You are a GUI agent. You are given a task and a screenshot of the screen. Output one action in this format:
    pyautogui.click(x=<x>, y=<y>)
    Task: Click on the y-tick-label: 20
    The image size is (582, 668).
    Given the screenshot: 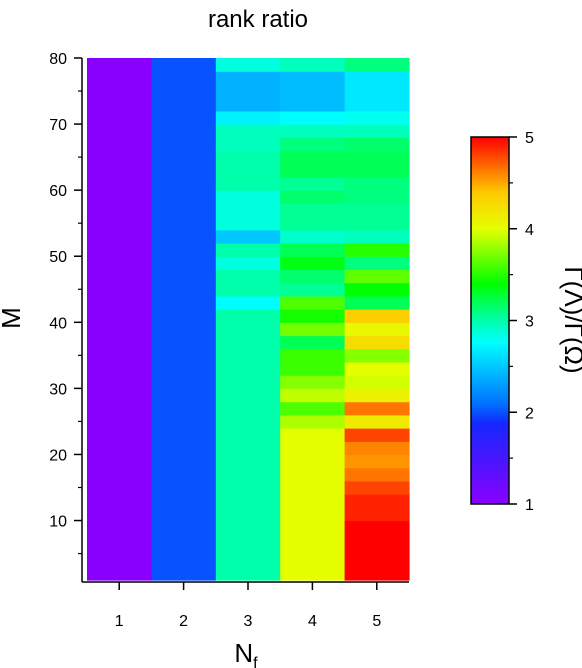 What is the action you would take?
    pyautogui.click(x=58, y=455)
    